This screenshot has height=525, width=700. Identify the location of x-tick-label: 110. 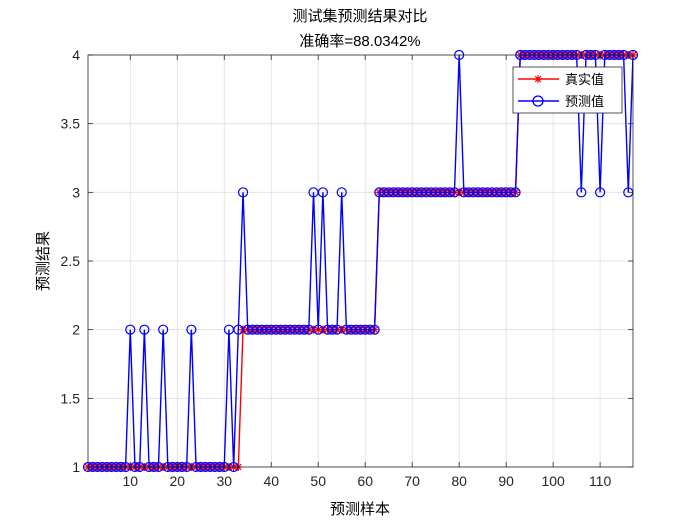
(600, 481).